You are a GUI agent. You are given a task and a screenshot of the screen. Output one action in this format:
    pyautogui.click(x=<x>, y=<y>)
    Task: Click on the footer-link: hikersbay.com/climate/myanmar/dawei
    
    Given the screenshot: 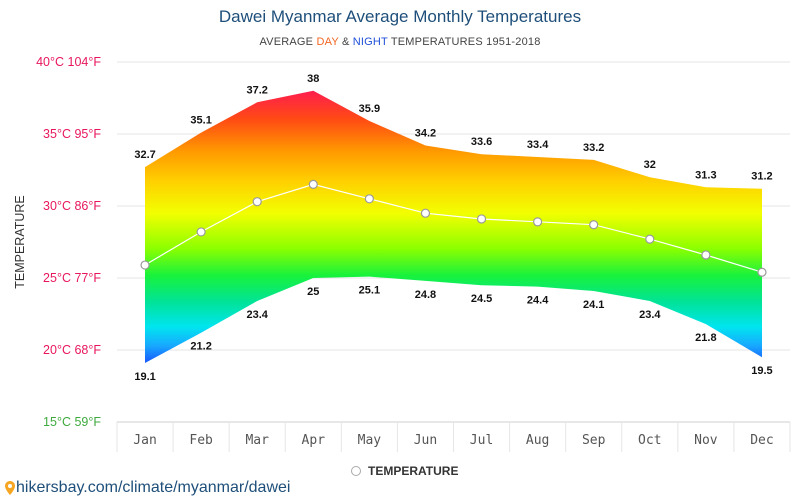 What is the action you would take?
    pyautogui.click(x=147, y=488)
    